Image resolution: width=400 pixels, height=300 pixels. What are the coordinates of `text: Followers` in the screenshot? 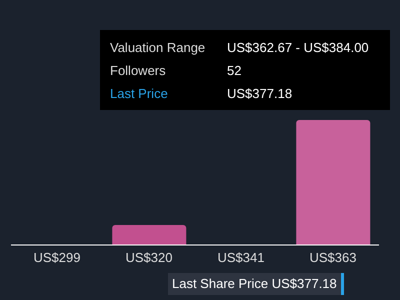 It's located at (138, 70).